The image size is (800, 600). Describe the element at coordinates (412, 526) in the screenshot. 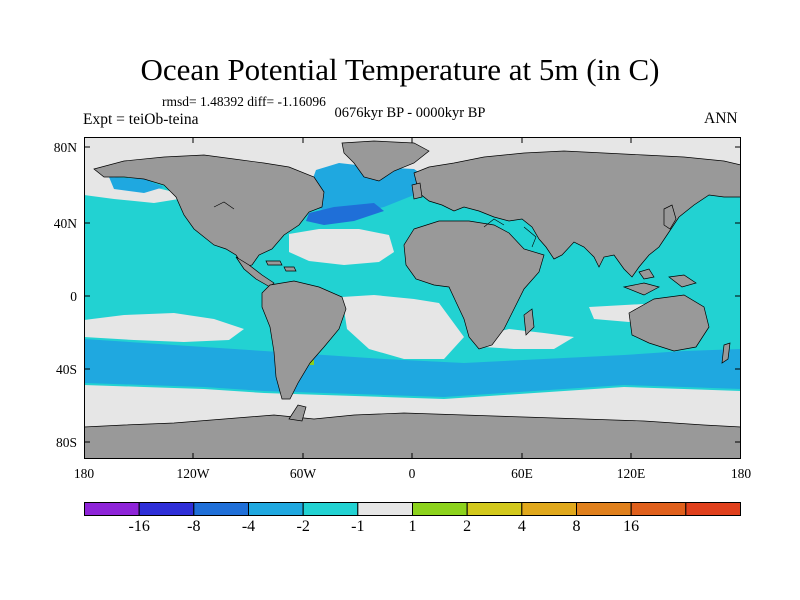

I see `colorbar-label: 1` at that location.